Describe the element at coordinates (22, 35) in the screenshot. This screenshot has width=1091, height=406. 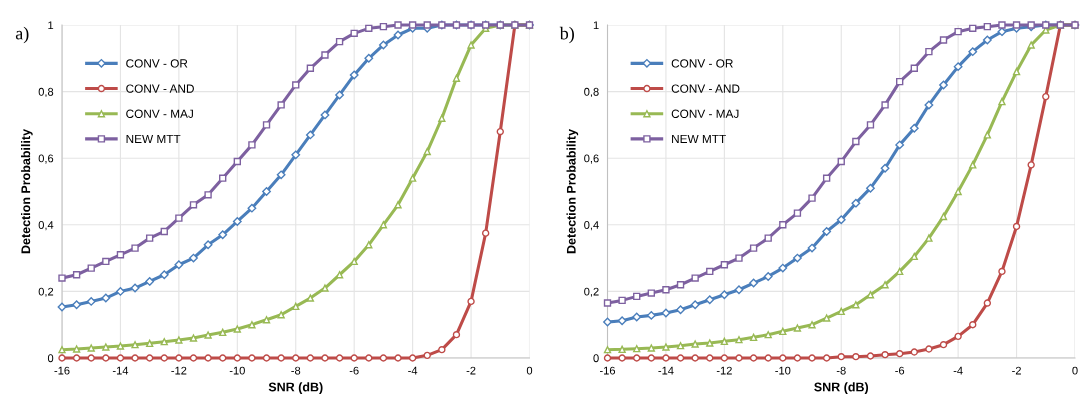
I see `chart-title: a)` at that location.